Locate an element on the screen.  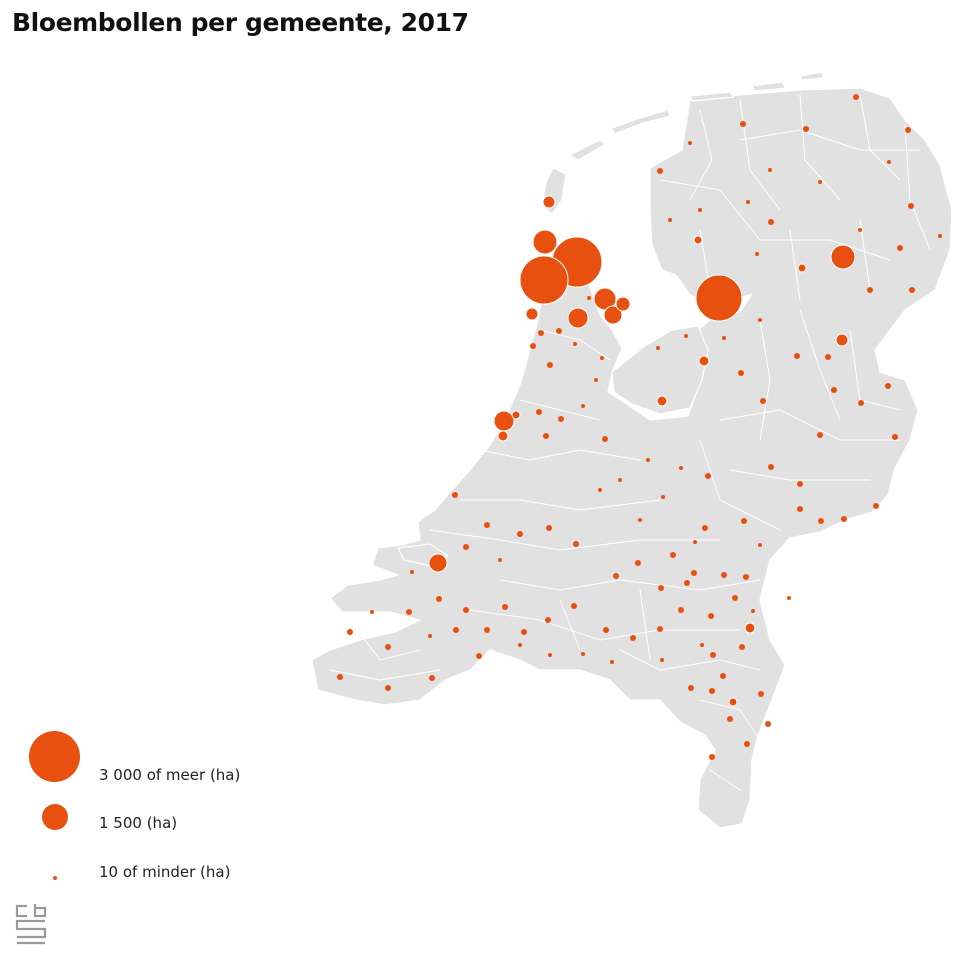
legend-item-small: 10 of minder (ha) is located at coordinates (200, 880).